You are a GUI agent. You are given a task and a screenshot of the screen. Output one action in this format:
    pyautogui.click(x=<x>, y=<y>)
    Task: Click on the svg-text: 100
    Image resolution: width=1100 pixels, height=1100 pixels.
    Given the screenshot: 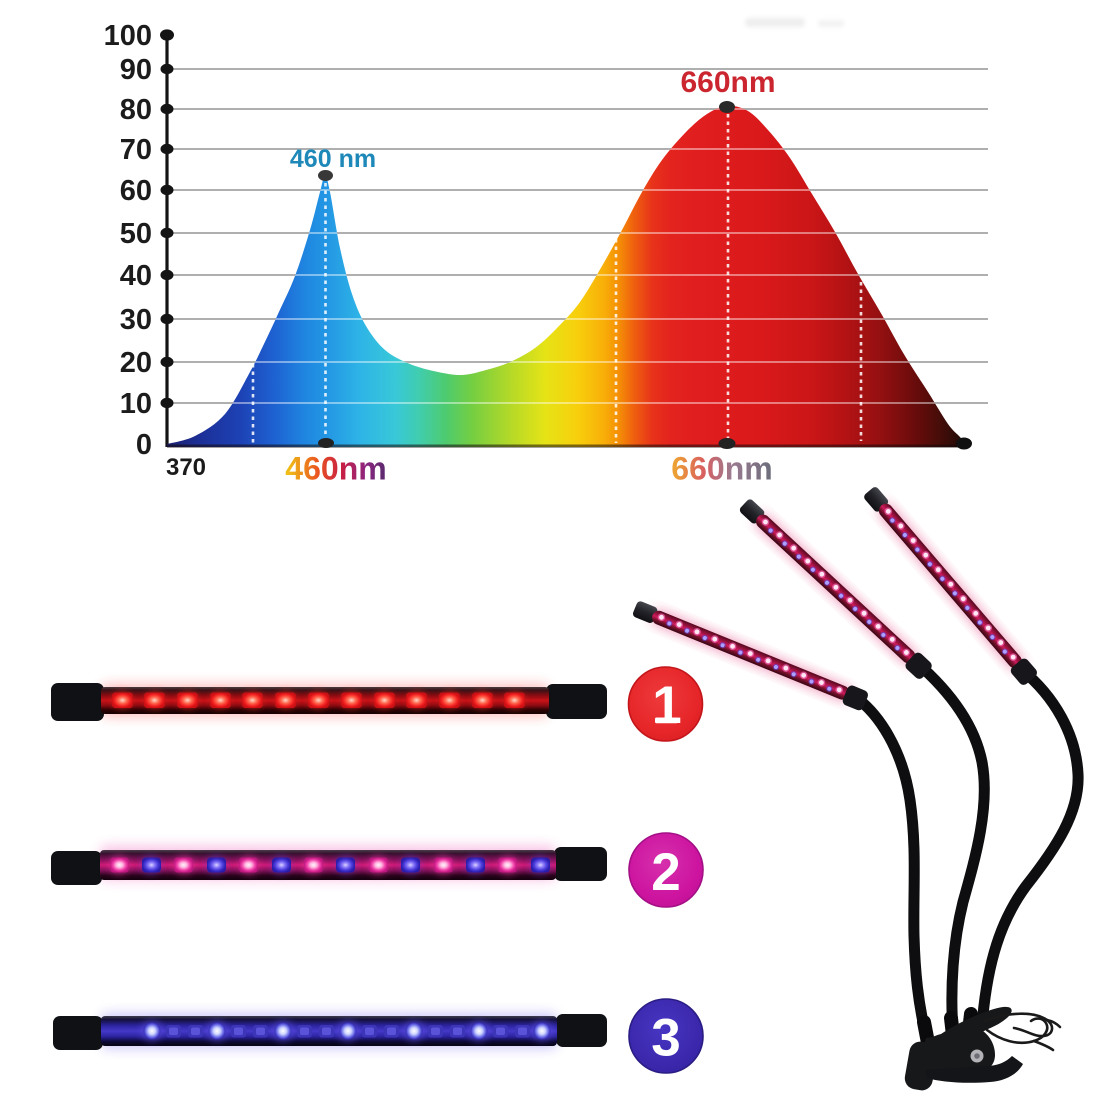 What is the action you would take?
    pyautogui.click(x=128, y=36)
    